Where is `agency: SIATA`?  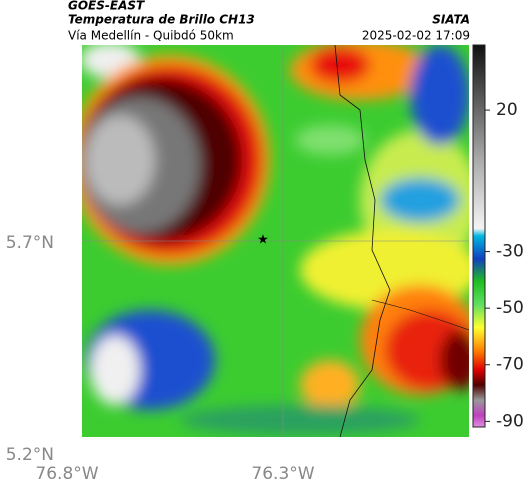 agency: SIATA is located at coordinates (451, 20).